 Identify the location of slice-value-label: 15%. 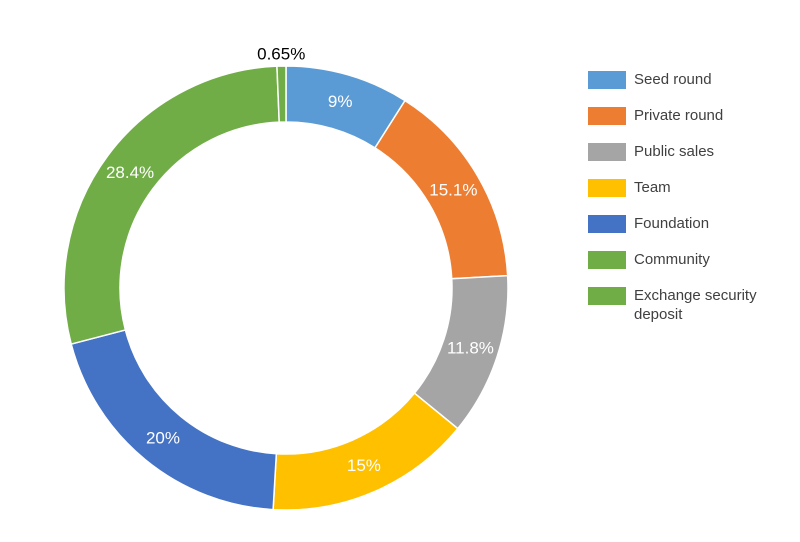
(364, 465).